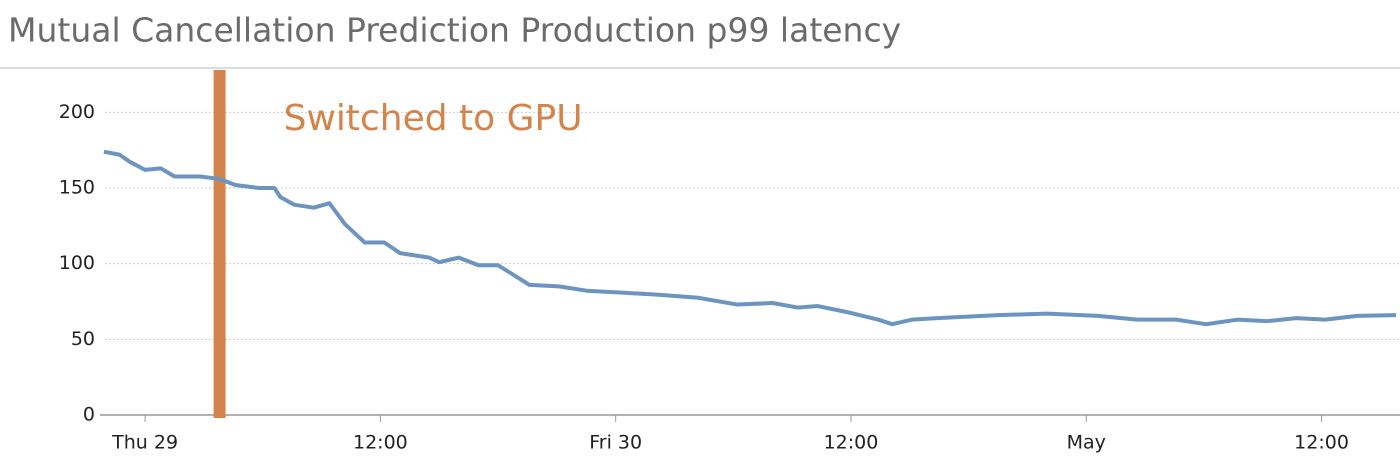  What do you see at coordinates (89, 415) in the screenshot?
I see `y-tick-label: 0` at bounding box center [89, 415].